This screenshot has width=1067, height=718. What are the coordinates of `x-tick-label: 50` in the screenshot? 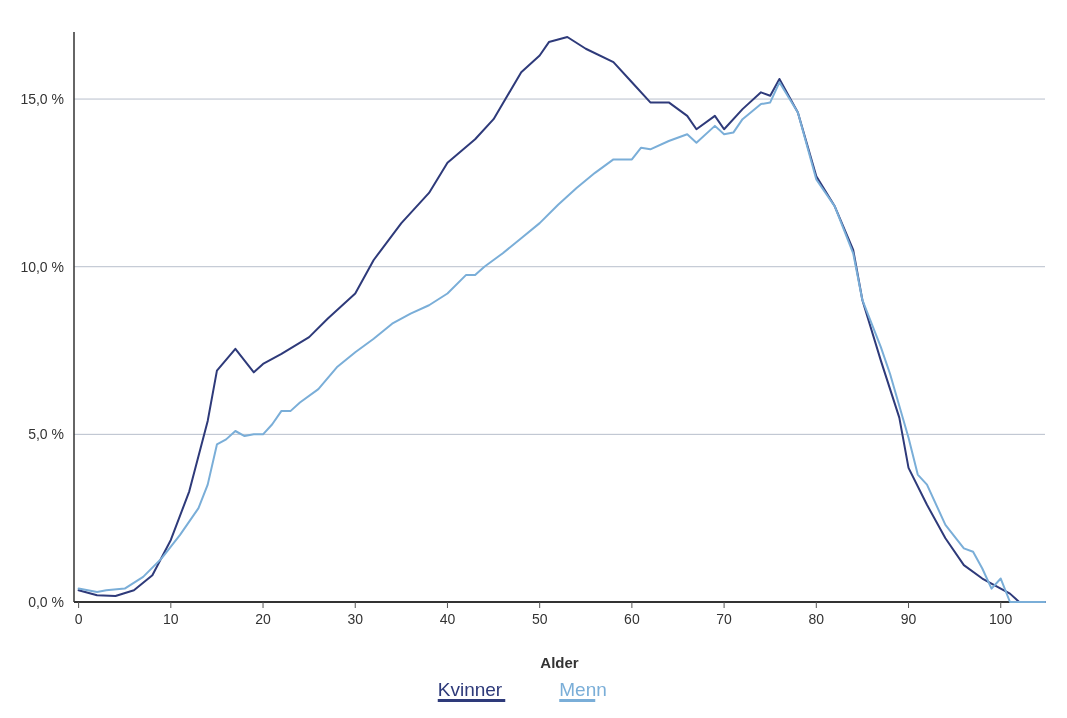 It's located at (539, 619).